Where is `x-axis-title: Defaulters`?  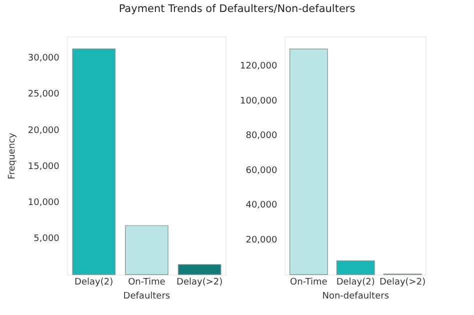
x-axis-title: Defaulters is located at coordinates (146, 296).